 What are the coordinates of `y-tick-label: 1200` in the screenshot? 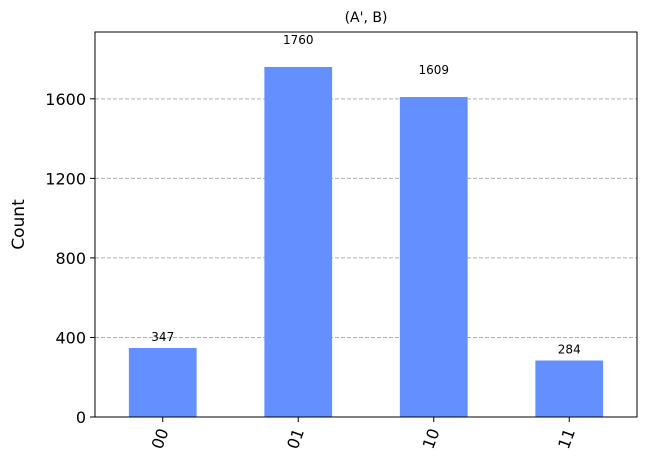 It's located at (65, 178).